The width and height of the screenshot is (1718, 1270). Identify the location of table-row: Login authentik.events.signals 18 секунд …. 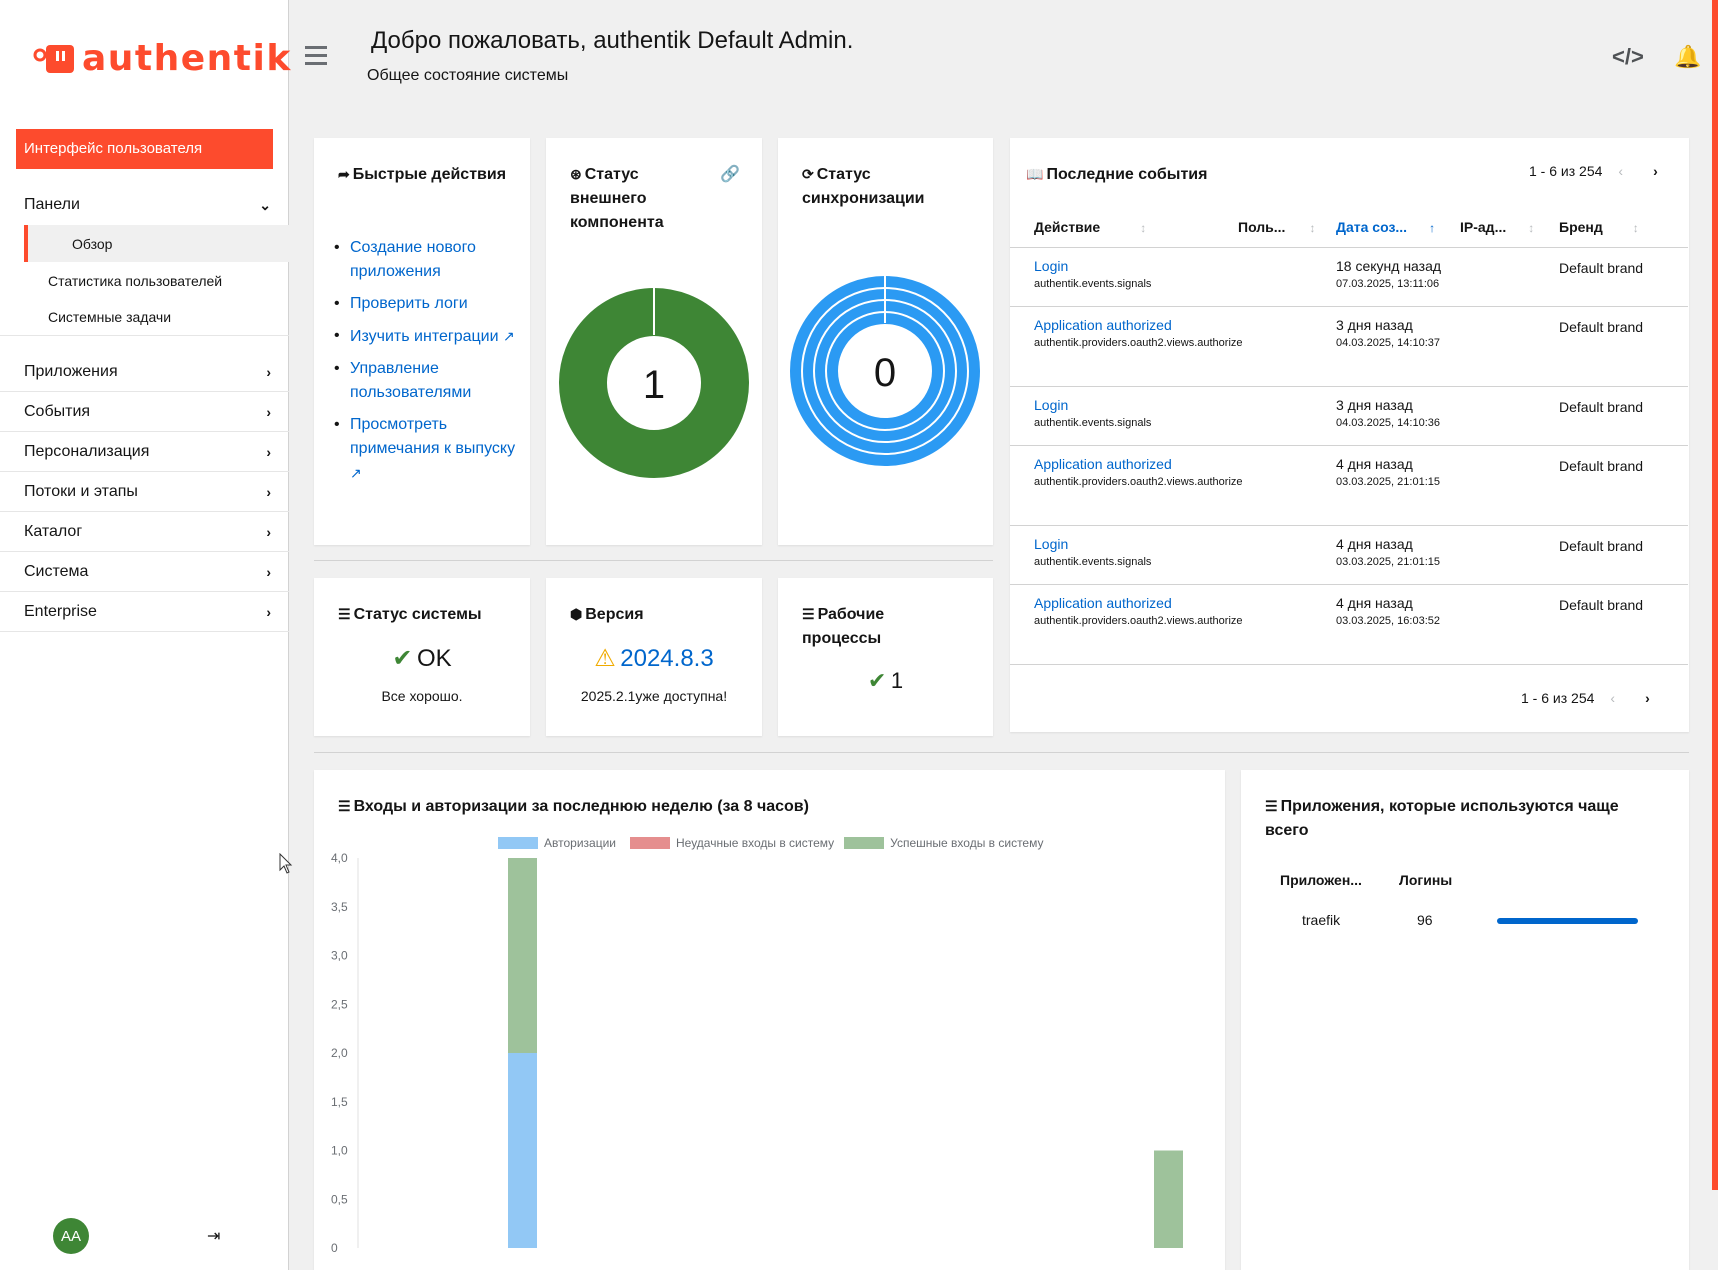
(1349, 277).